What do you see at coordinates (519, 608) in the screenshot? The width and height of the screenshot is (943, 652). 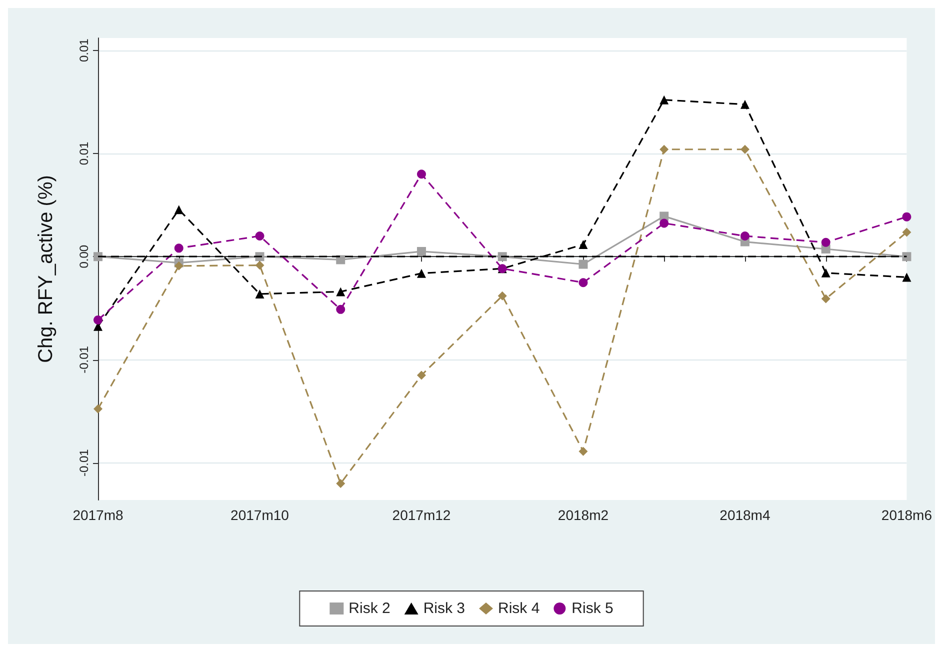 I see `legend-label: Risk 4` at bounding box center [519, 608].